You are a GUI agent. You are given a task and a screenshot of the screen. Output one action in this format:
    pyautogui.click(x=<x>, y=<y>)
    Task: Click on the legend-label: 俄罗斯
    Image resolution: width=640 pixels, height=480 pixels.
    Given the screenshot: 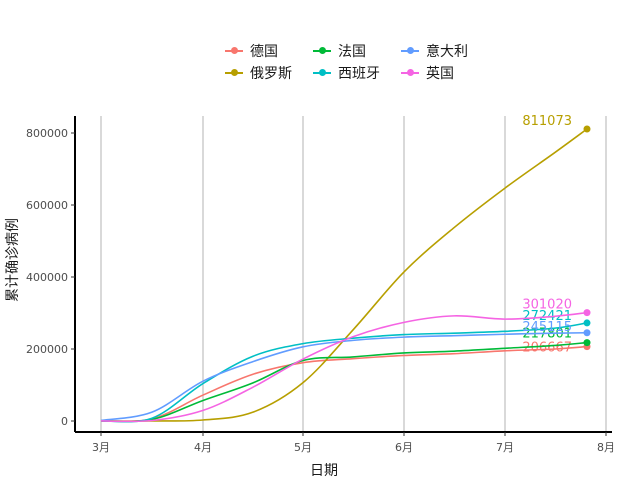 What is the action you would take?
    pyautogui.click(x=271, y=74)
    